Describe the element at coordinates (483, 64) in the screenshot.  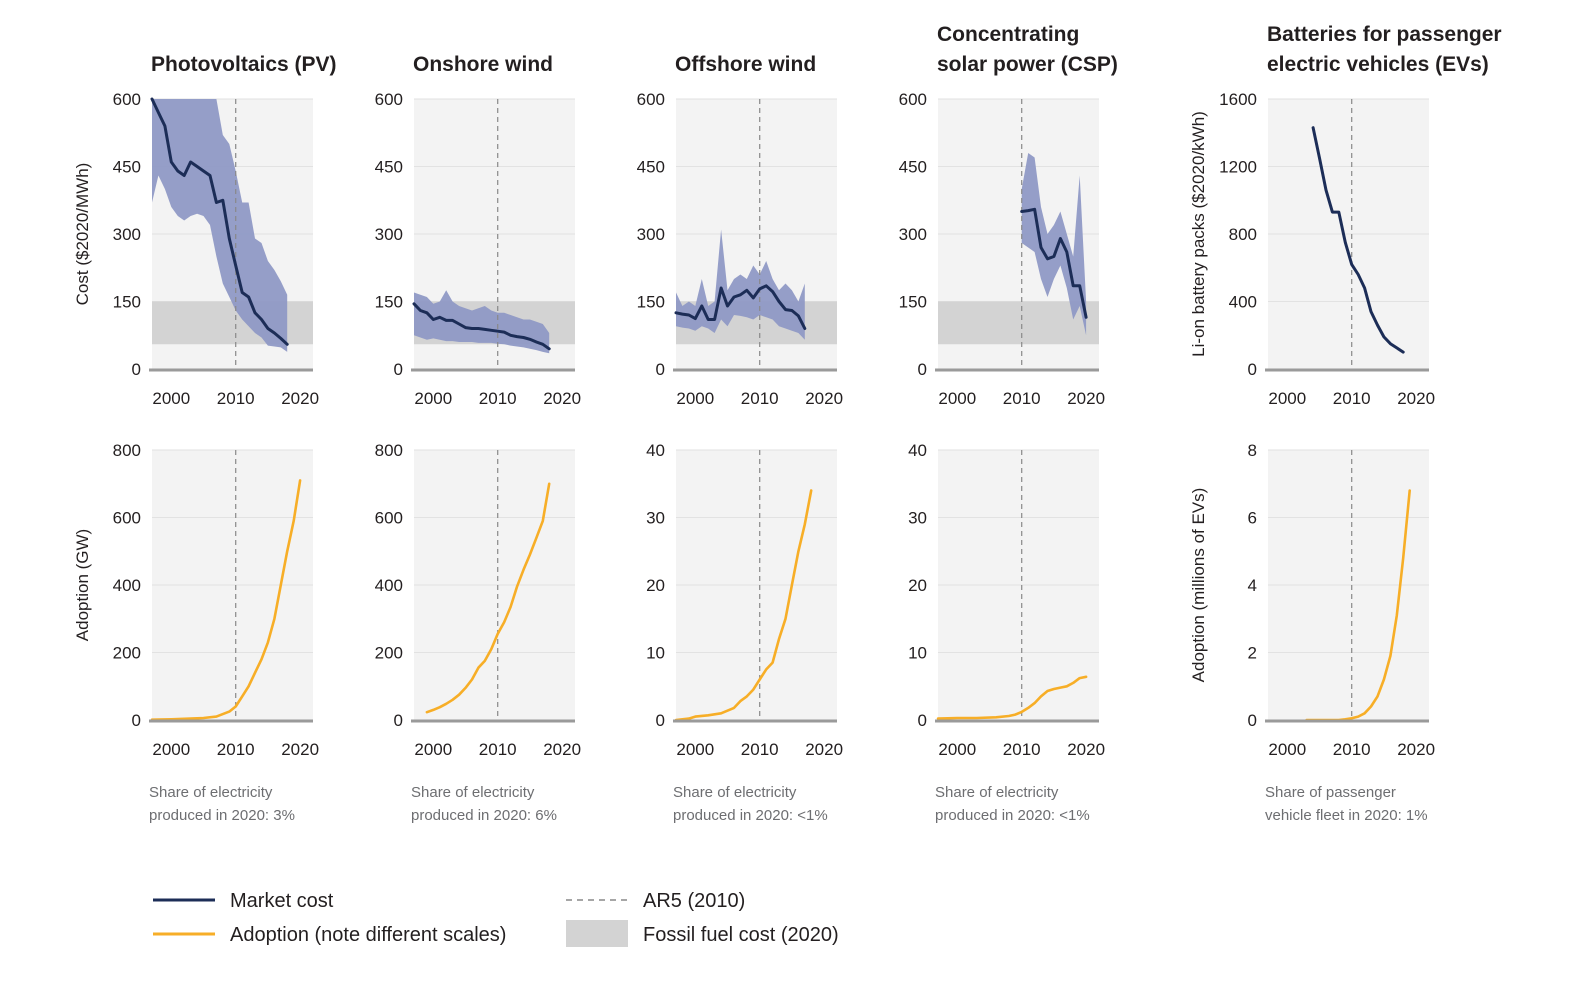
I see `panel-title: Onshore wind` at that location.